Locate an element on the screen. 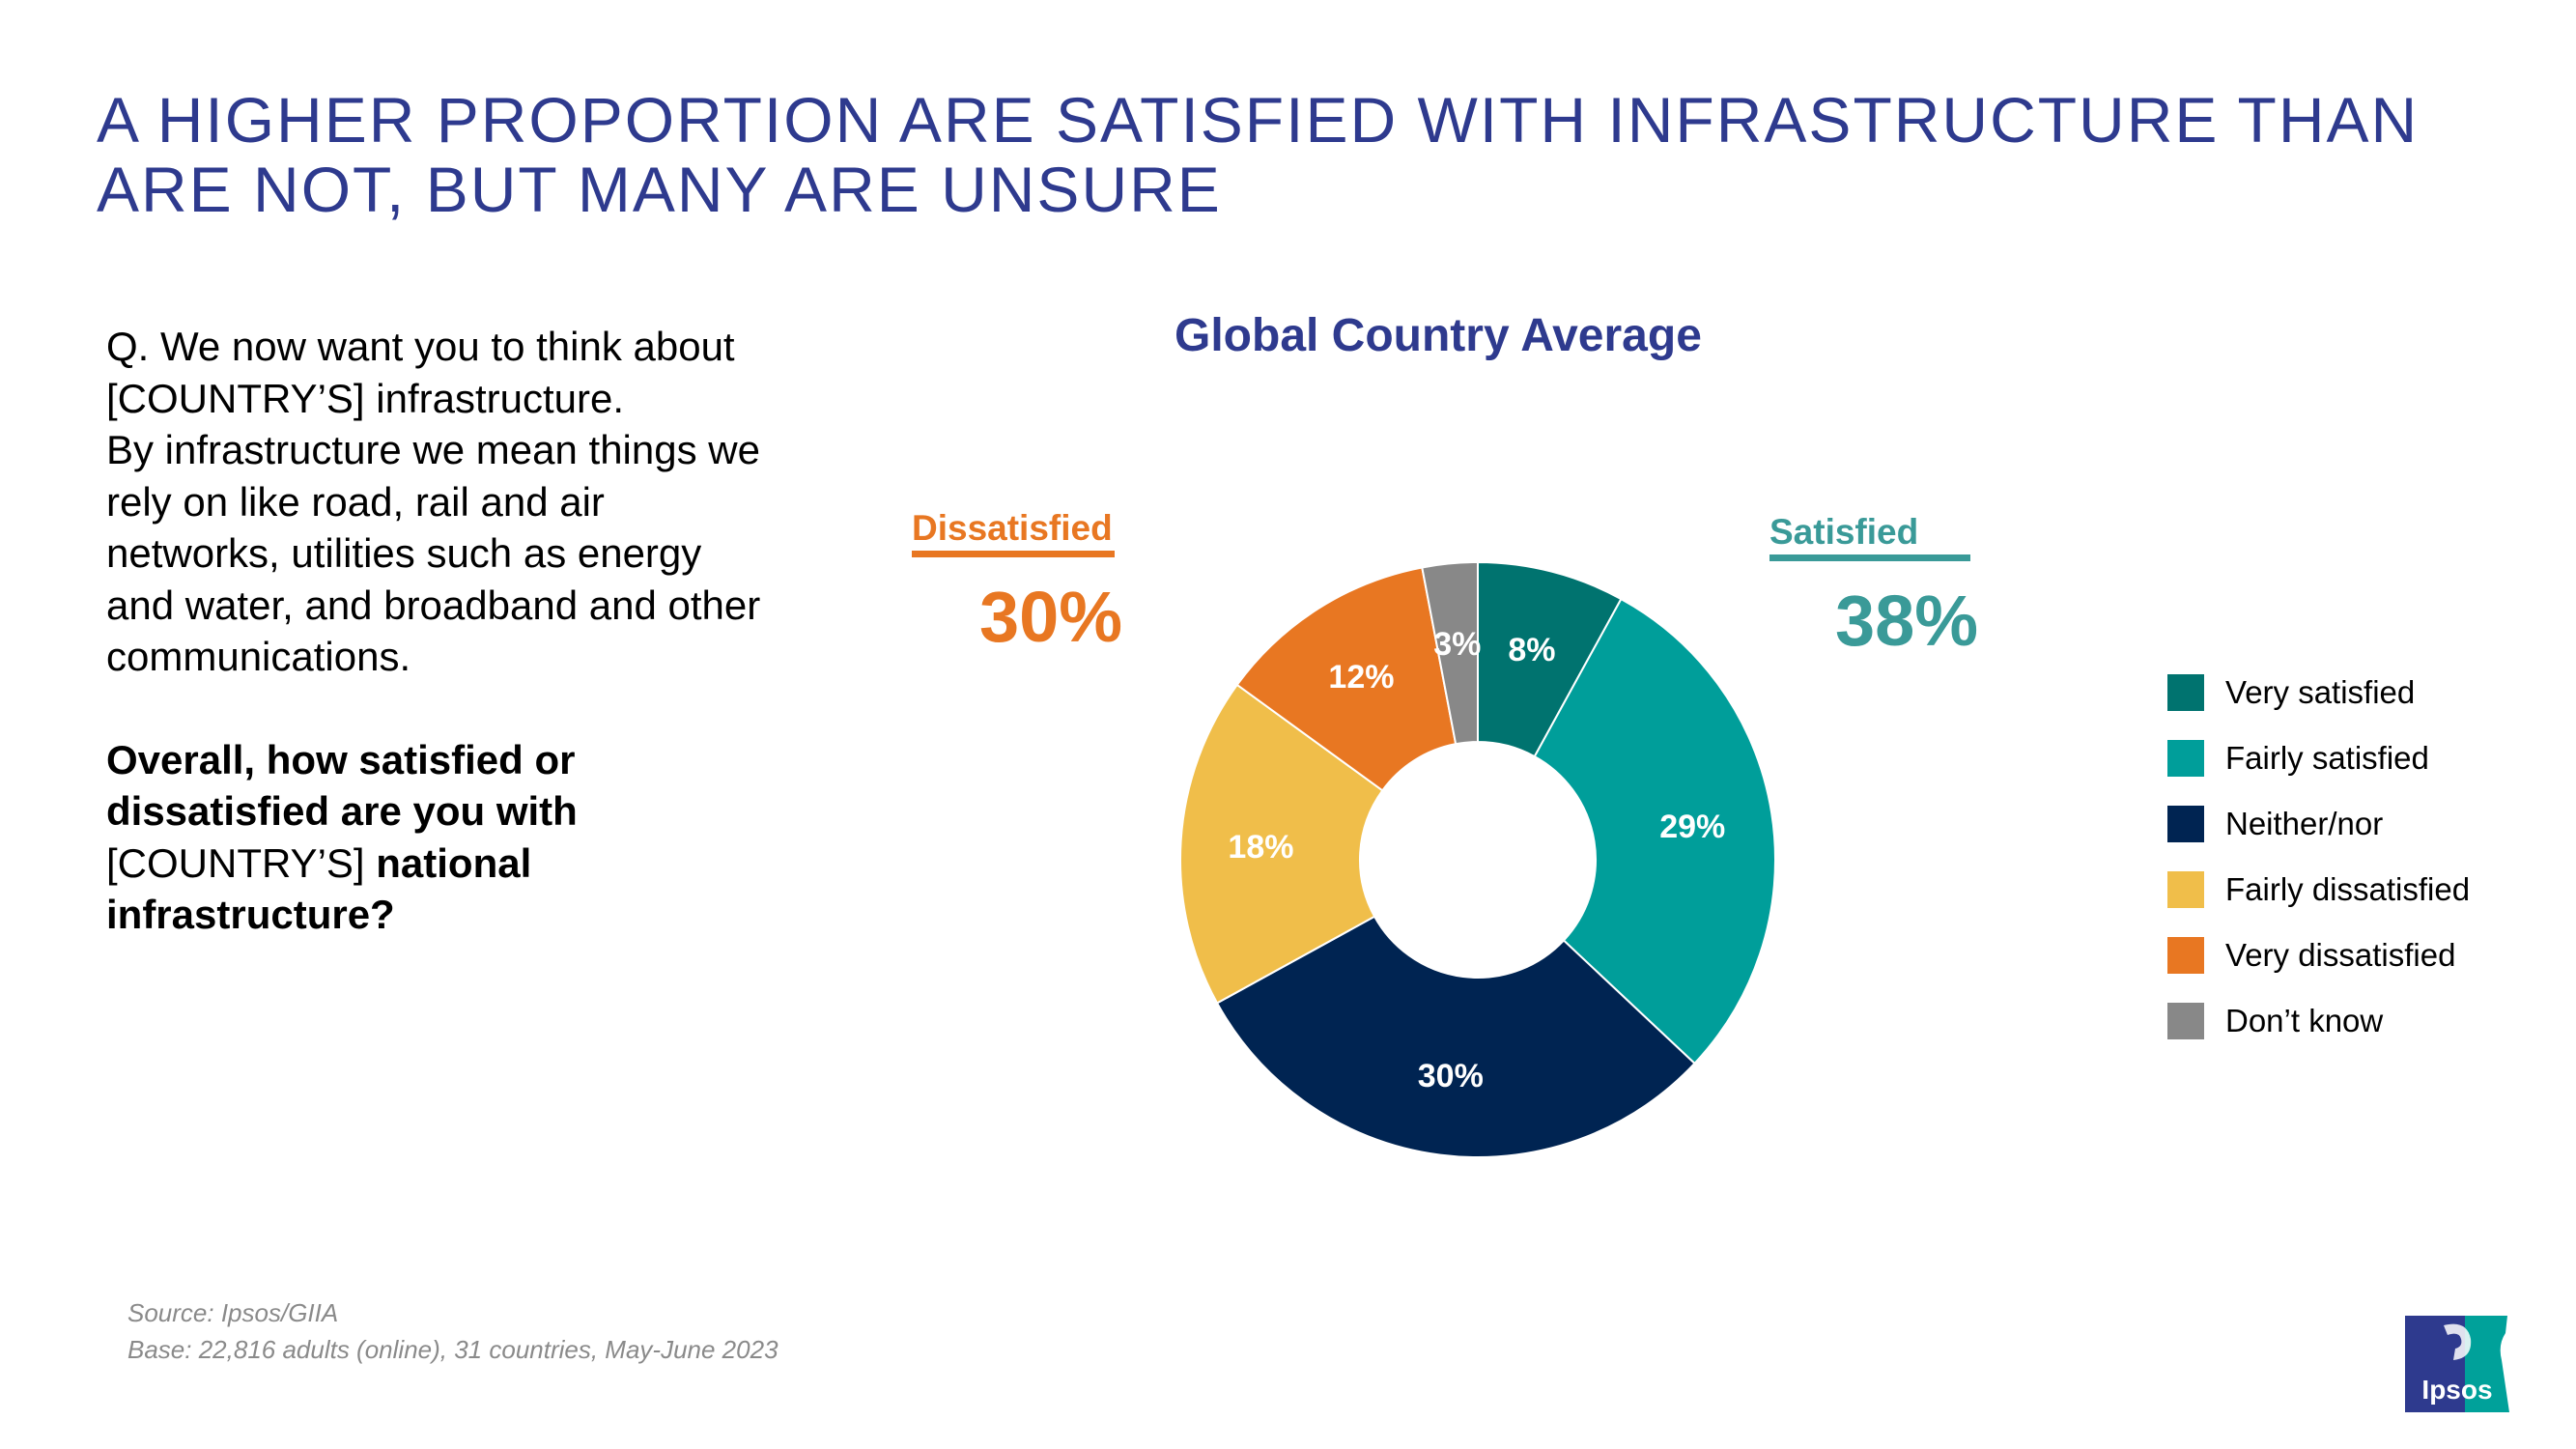 This screenshot has width=2576, height=1449. donut-data-label: 29% is located at coordinates (1692, 827).